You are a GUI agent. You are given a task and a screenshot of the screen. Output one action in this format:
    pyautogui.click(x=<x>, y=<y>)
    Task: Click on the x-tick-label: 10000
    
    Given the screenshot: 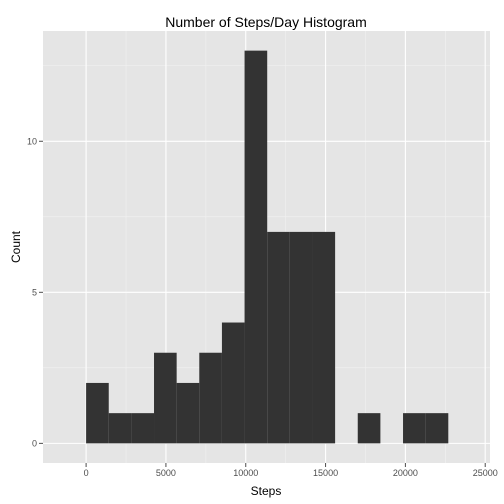 What is the action you would take?
    pyautogui.click(x=245, y=473)
    